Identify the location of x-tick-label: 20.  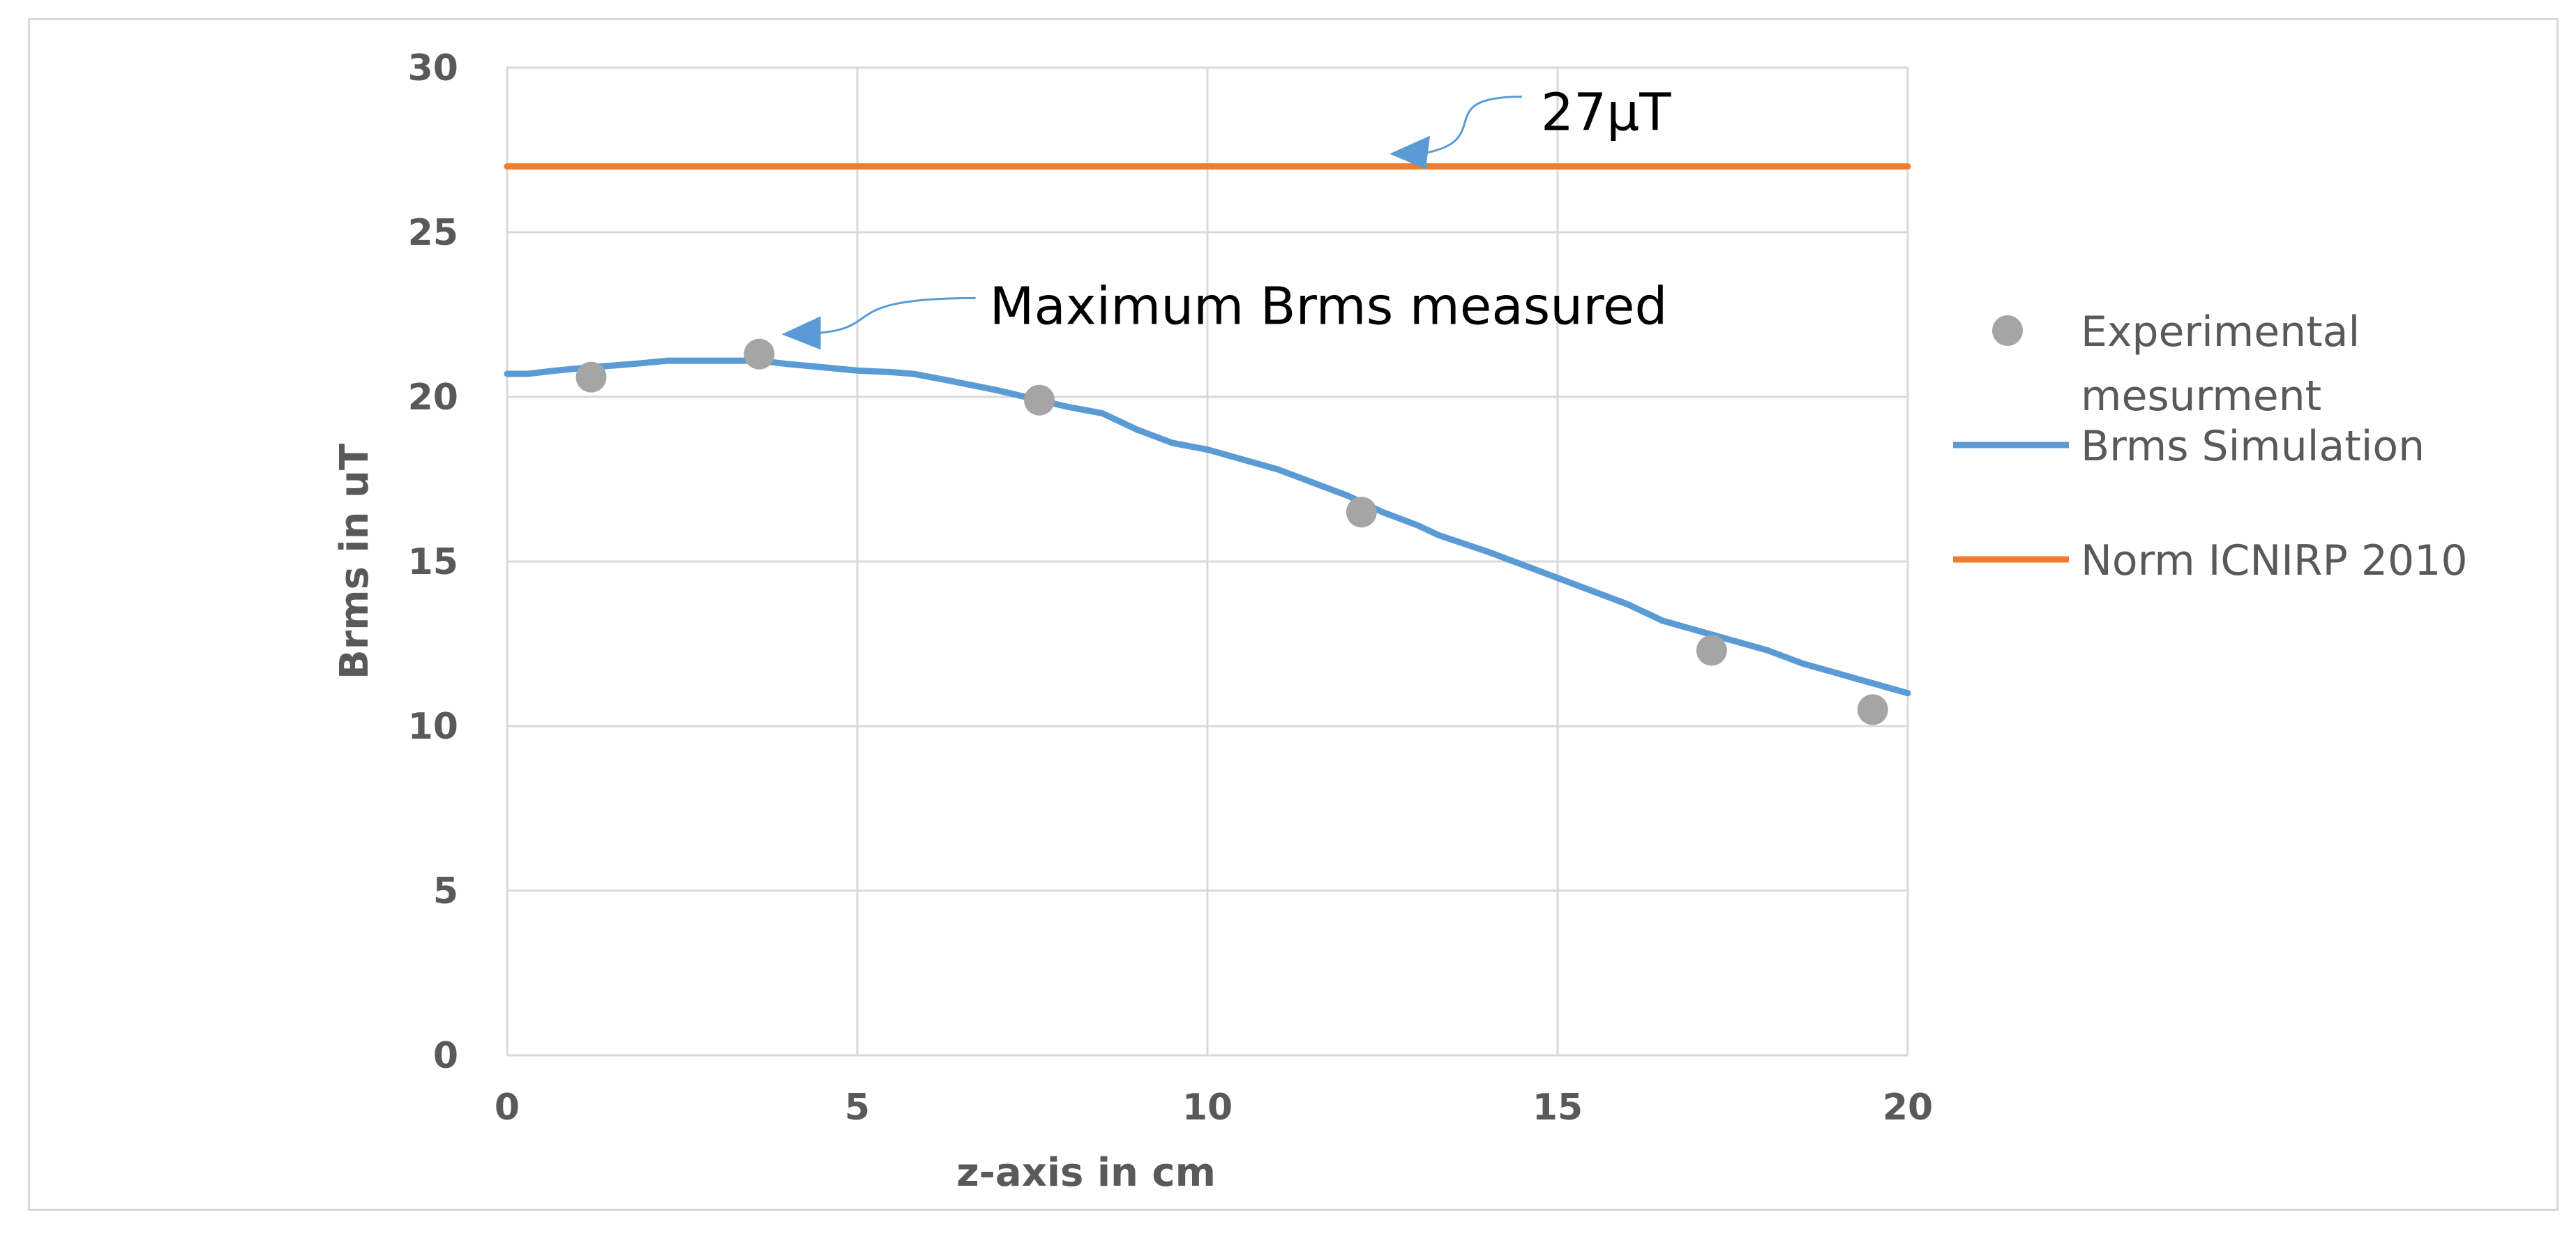
(1908, 1108).